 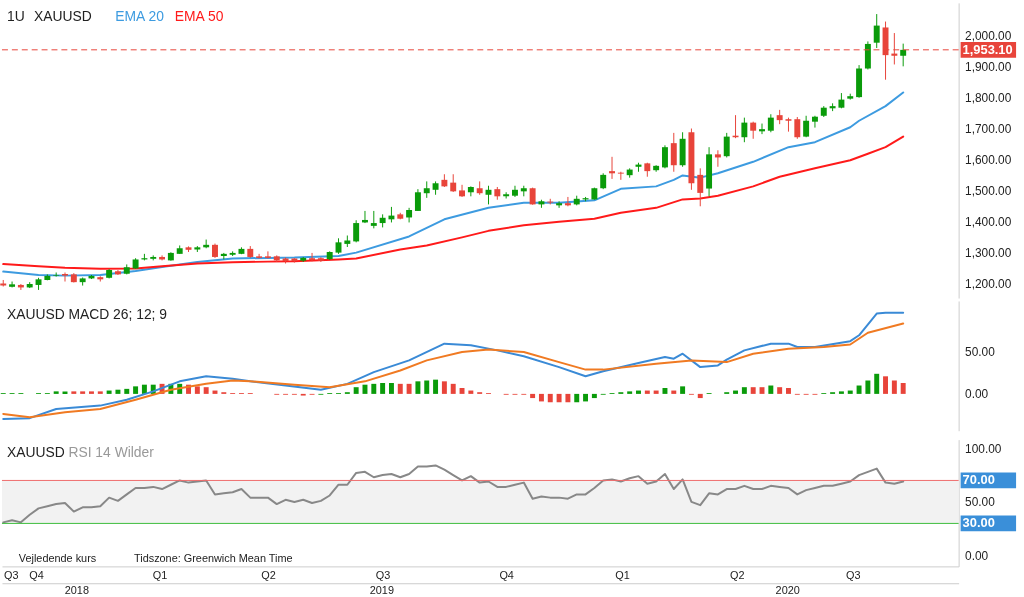 I want to click on text: EMA 20, so click(x=140, y=15).